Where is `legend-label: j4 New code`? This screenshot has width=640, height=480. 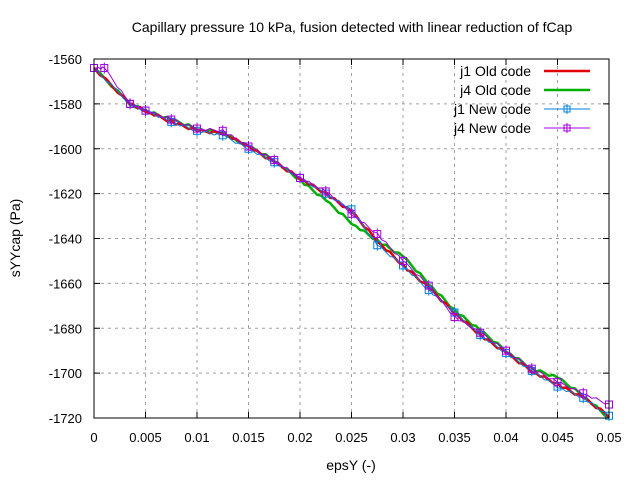 legend-label: j4 New code is located at coordinates (492, 128).